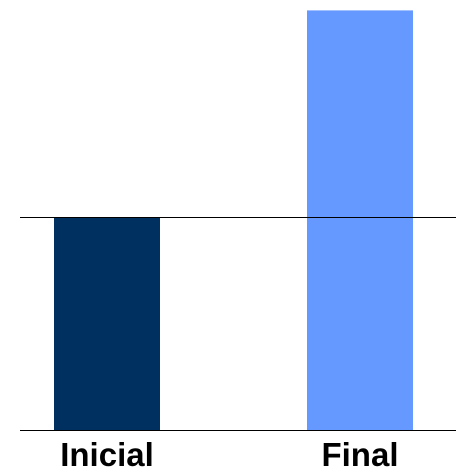 The height and width of the screenshot is (475, 456). Describe the element at coordinates (107, 323) in the screenshot. I see `bar-inicial` at that location.